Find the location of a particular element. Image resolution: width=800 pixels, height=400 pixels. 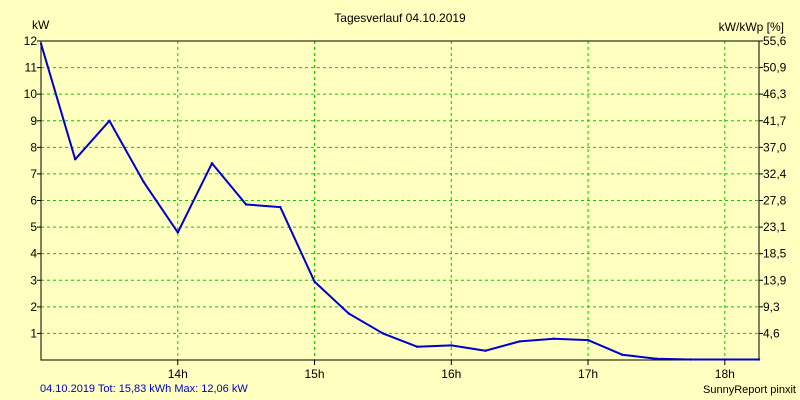

x-tick-label: 16h is located at coordinates (451, 374).